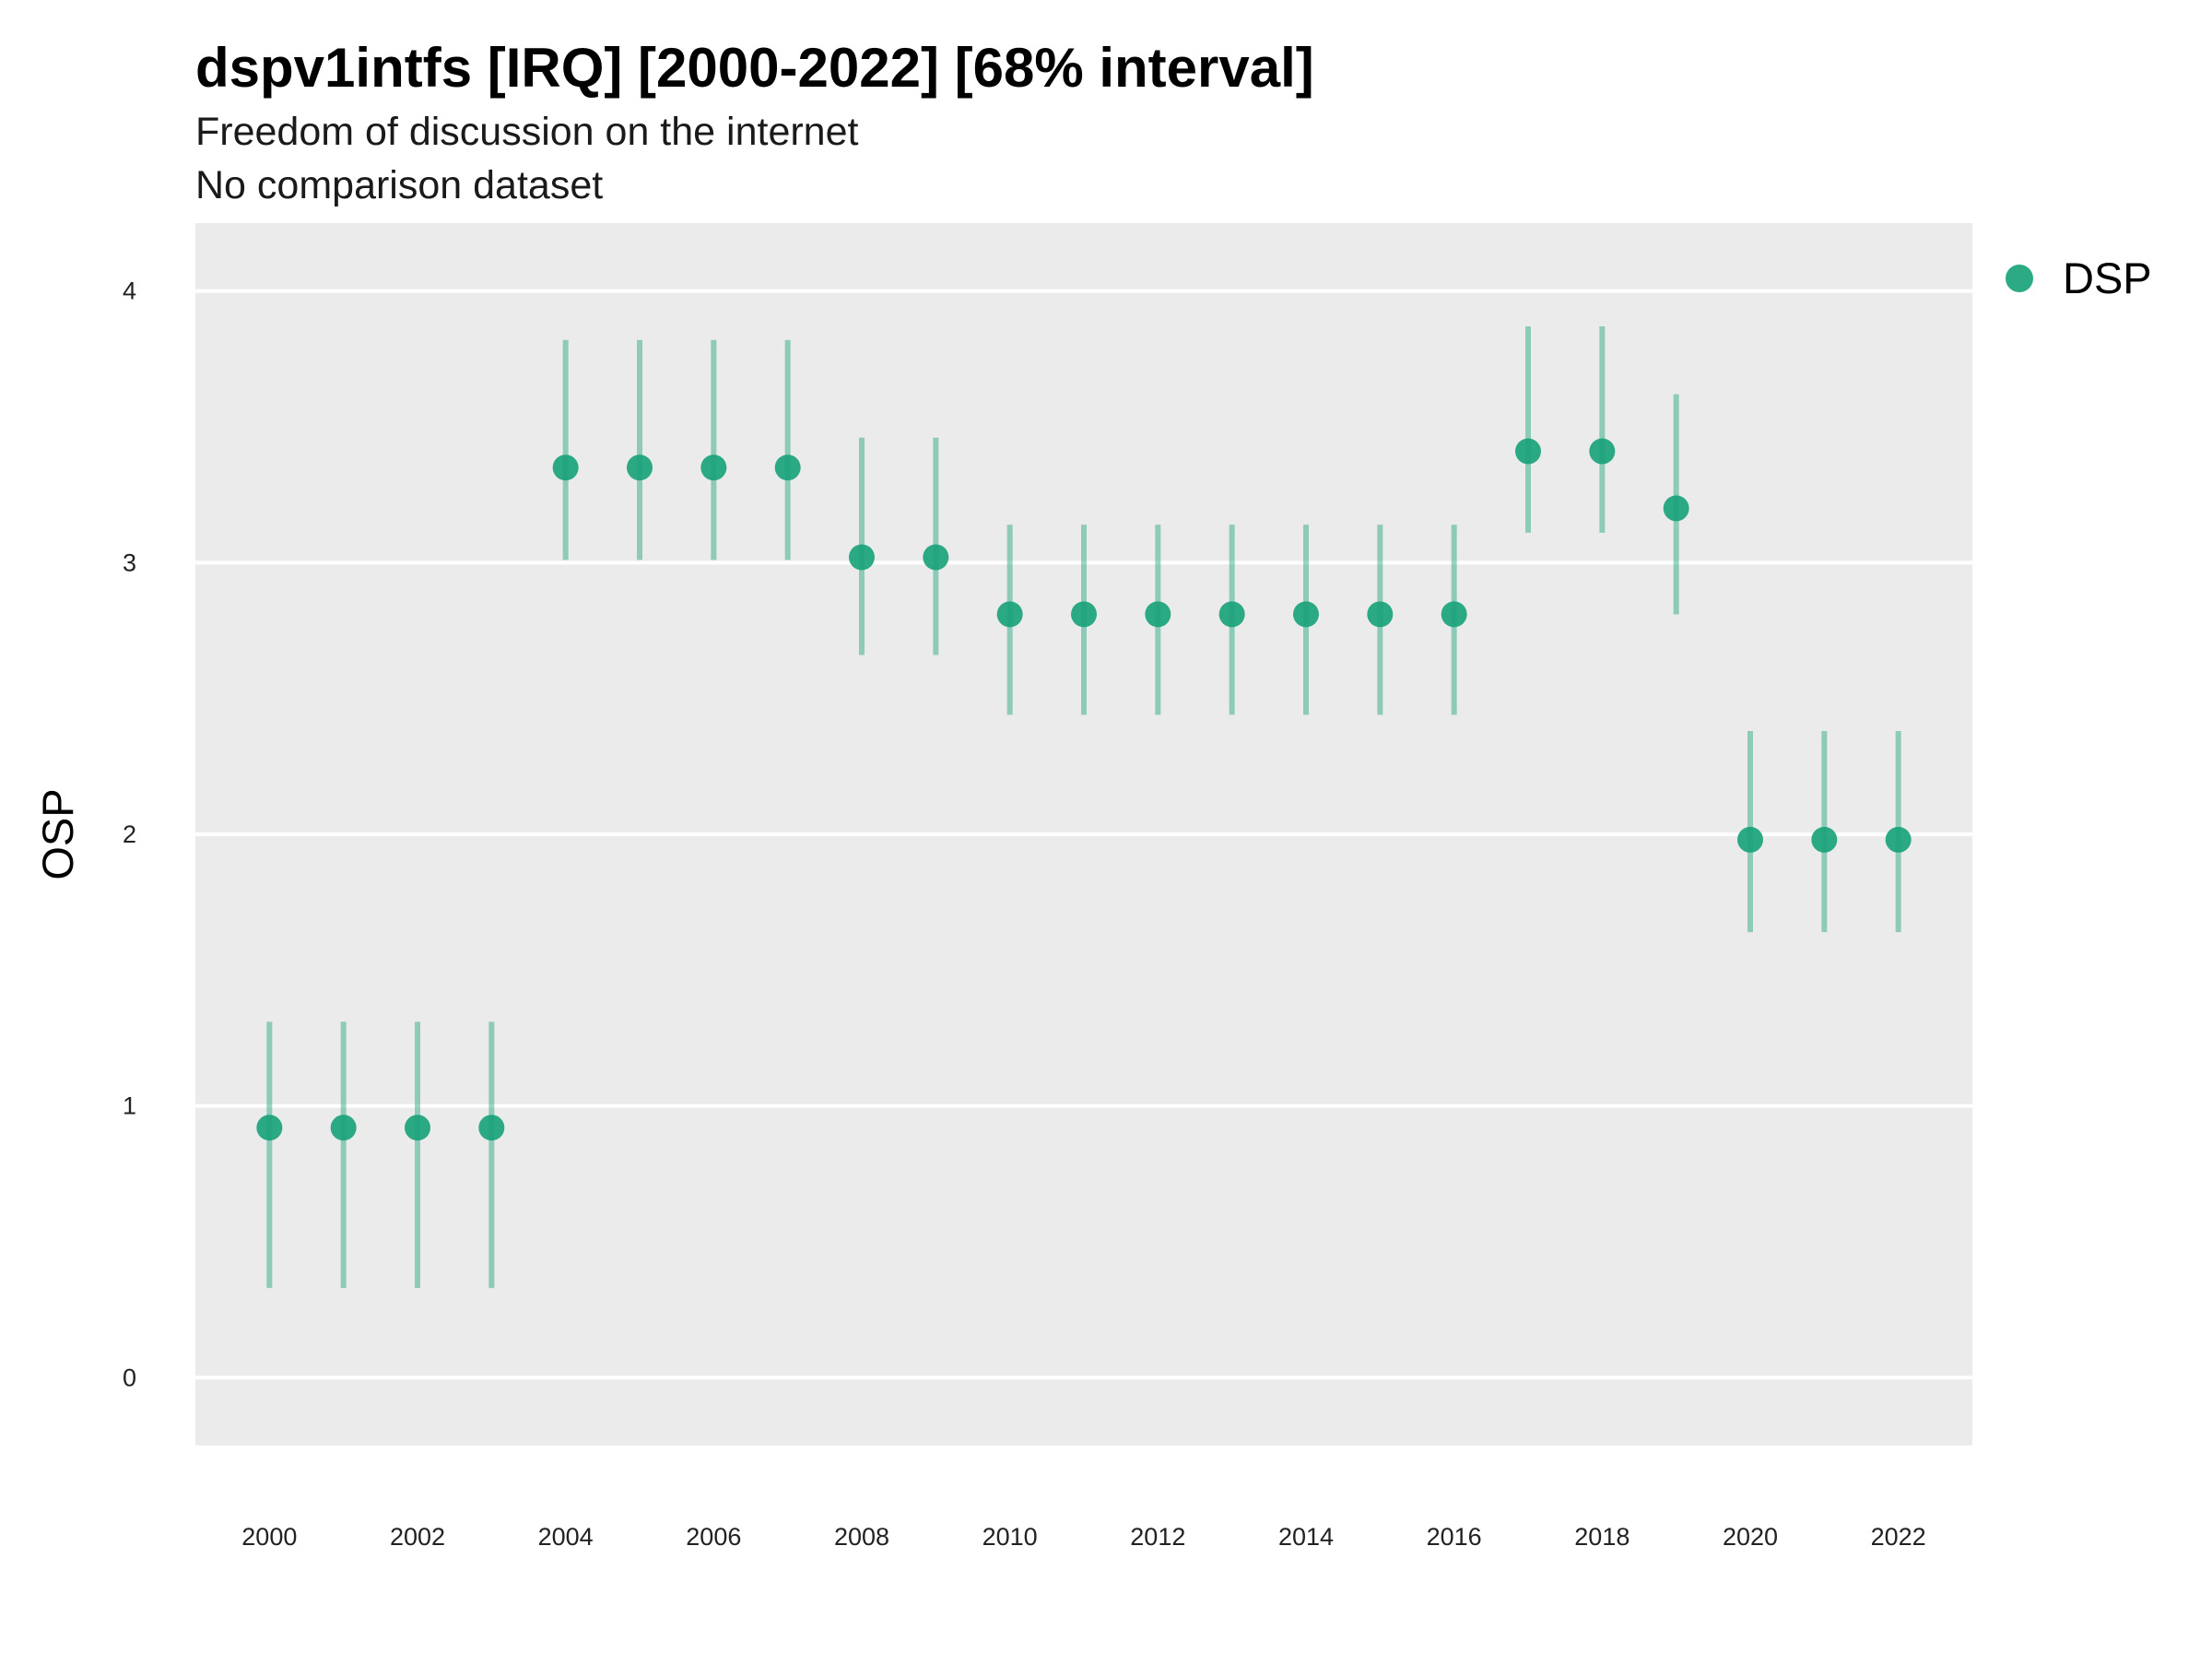  Describe the element at coordinates (491, 1128) in the screenshot. I see `data-point-2003` at that location.